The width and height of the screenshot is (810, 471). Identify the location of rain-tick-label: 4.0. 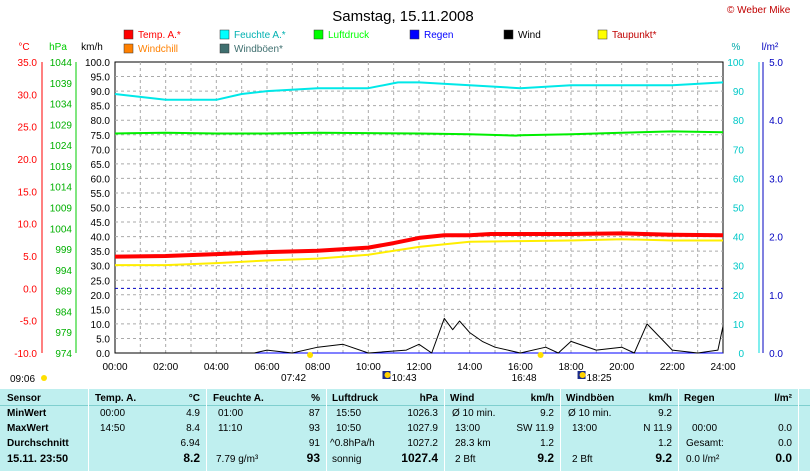
(776, 121).